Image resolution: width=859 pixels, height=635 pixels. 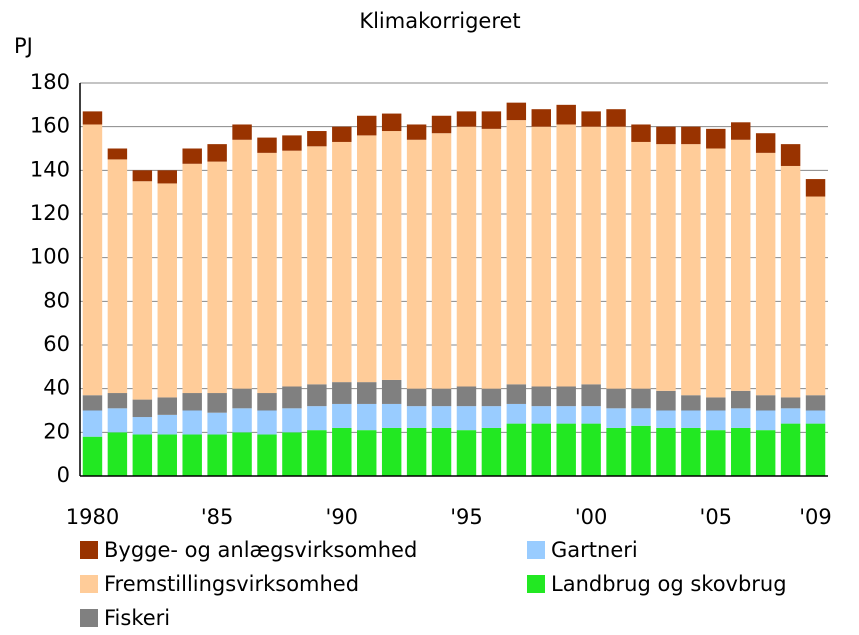 What do you see at coordinates (231, 584) in the screenshot?
I see `legend-label: Fremstillingsvirksomhed` at bounding box center [231, 584].